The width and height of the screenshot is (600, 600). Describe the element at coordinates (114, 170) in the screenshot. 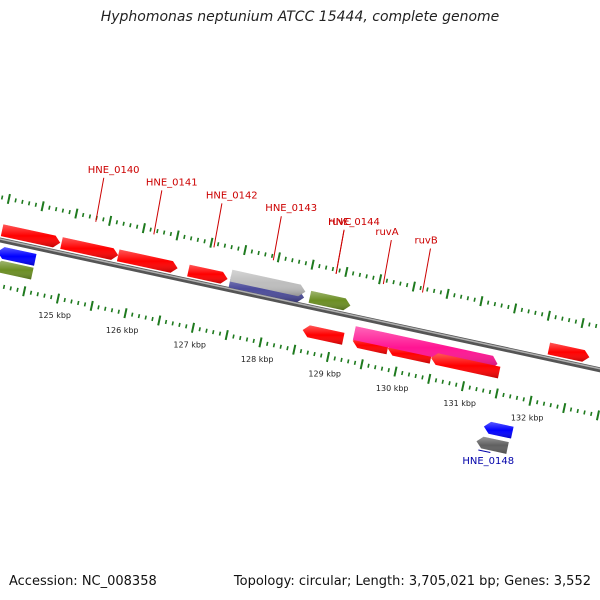

I see `gene-label-hne_0140: HNE_0140` at that location.